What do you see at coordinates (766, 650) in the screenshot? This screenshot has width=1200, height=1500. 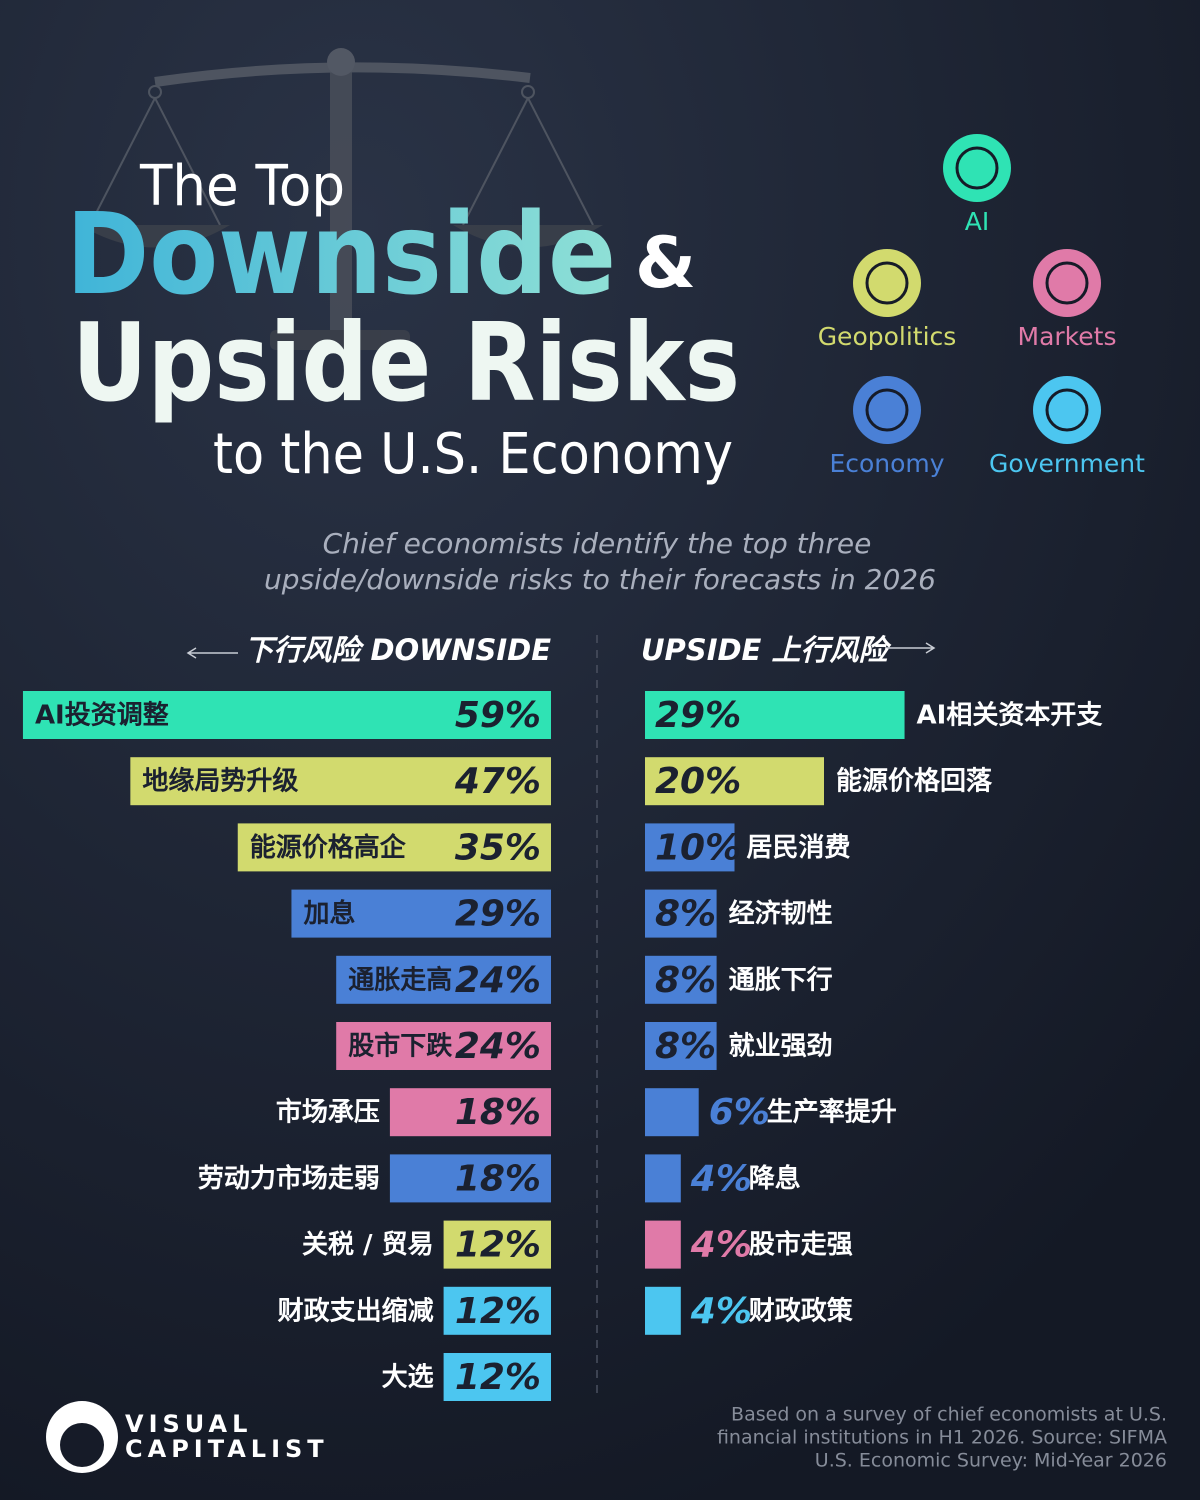 I see `column-title: UPSIDE 上行风险` at bounding box center [766, 650].